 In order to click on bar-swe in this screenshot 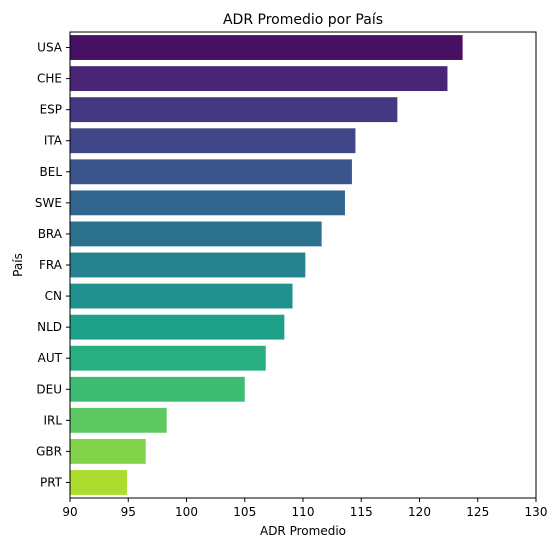, I will do `click(207, 203)`.